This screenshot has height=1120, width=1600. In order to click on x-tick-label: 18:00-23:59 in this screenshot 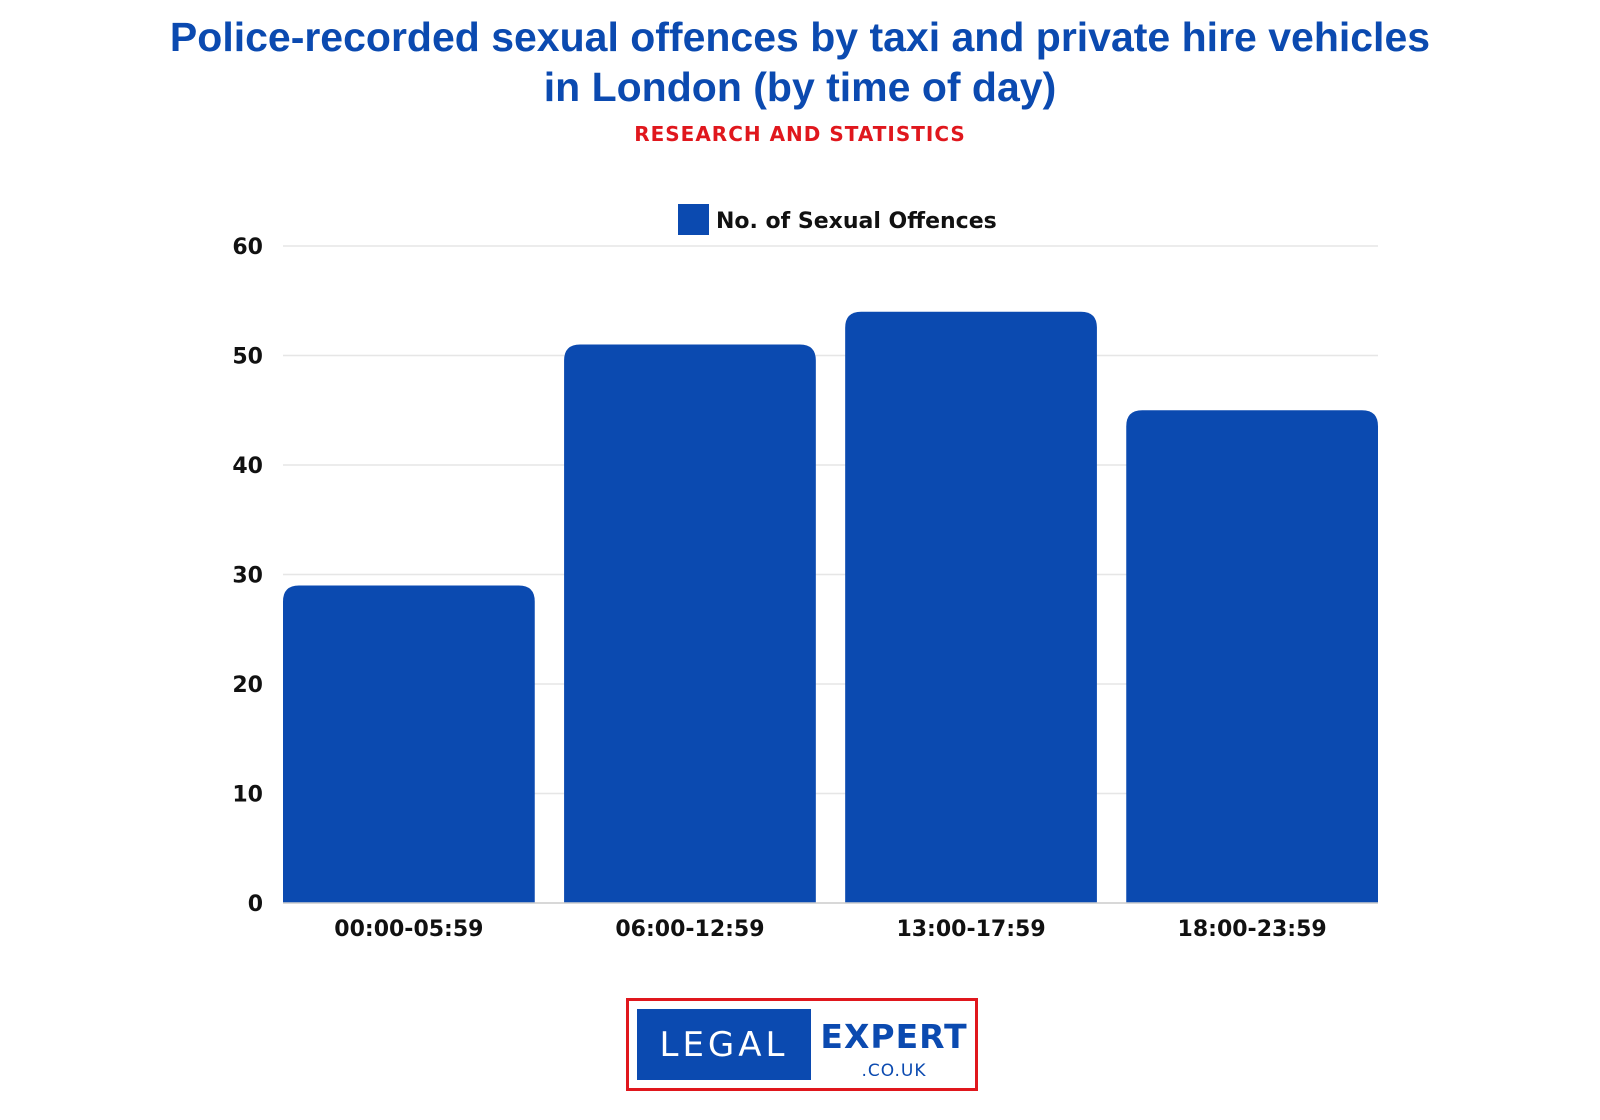, I will do `click(1252, 929)`.